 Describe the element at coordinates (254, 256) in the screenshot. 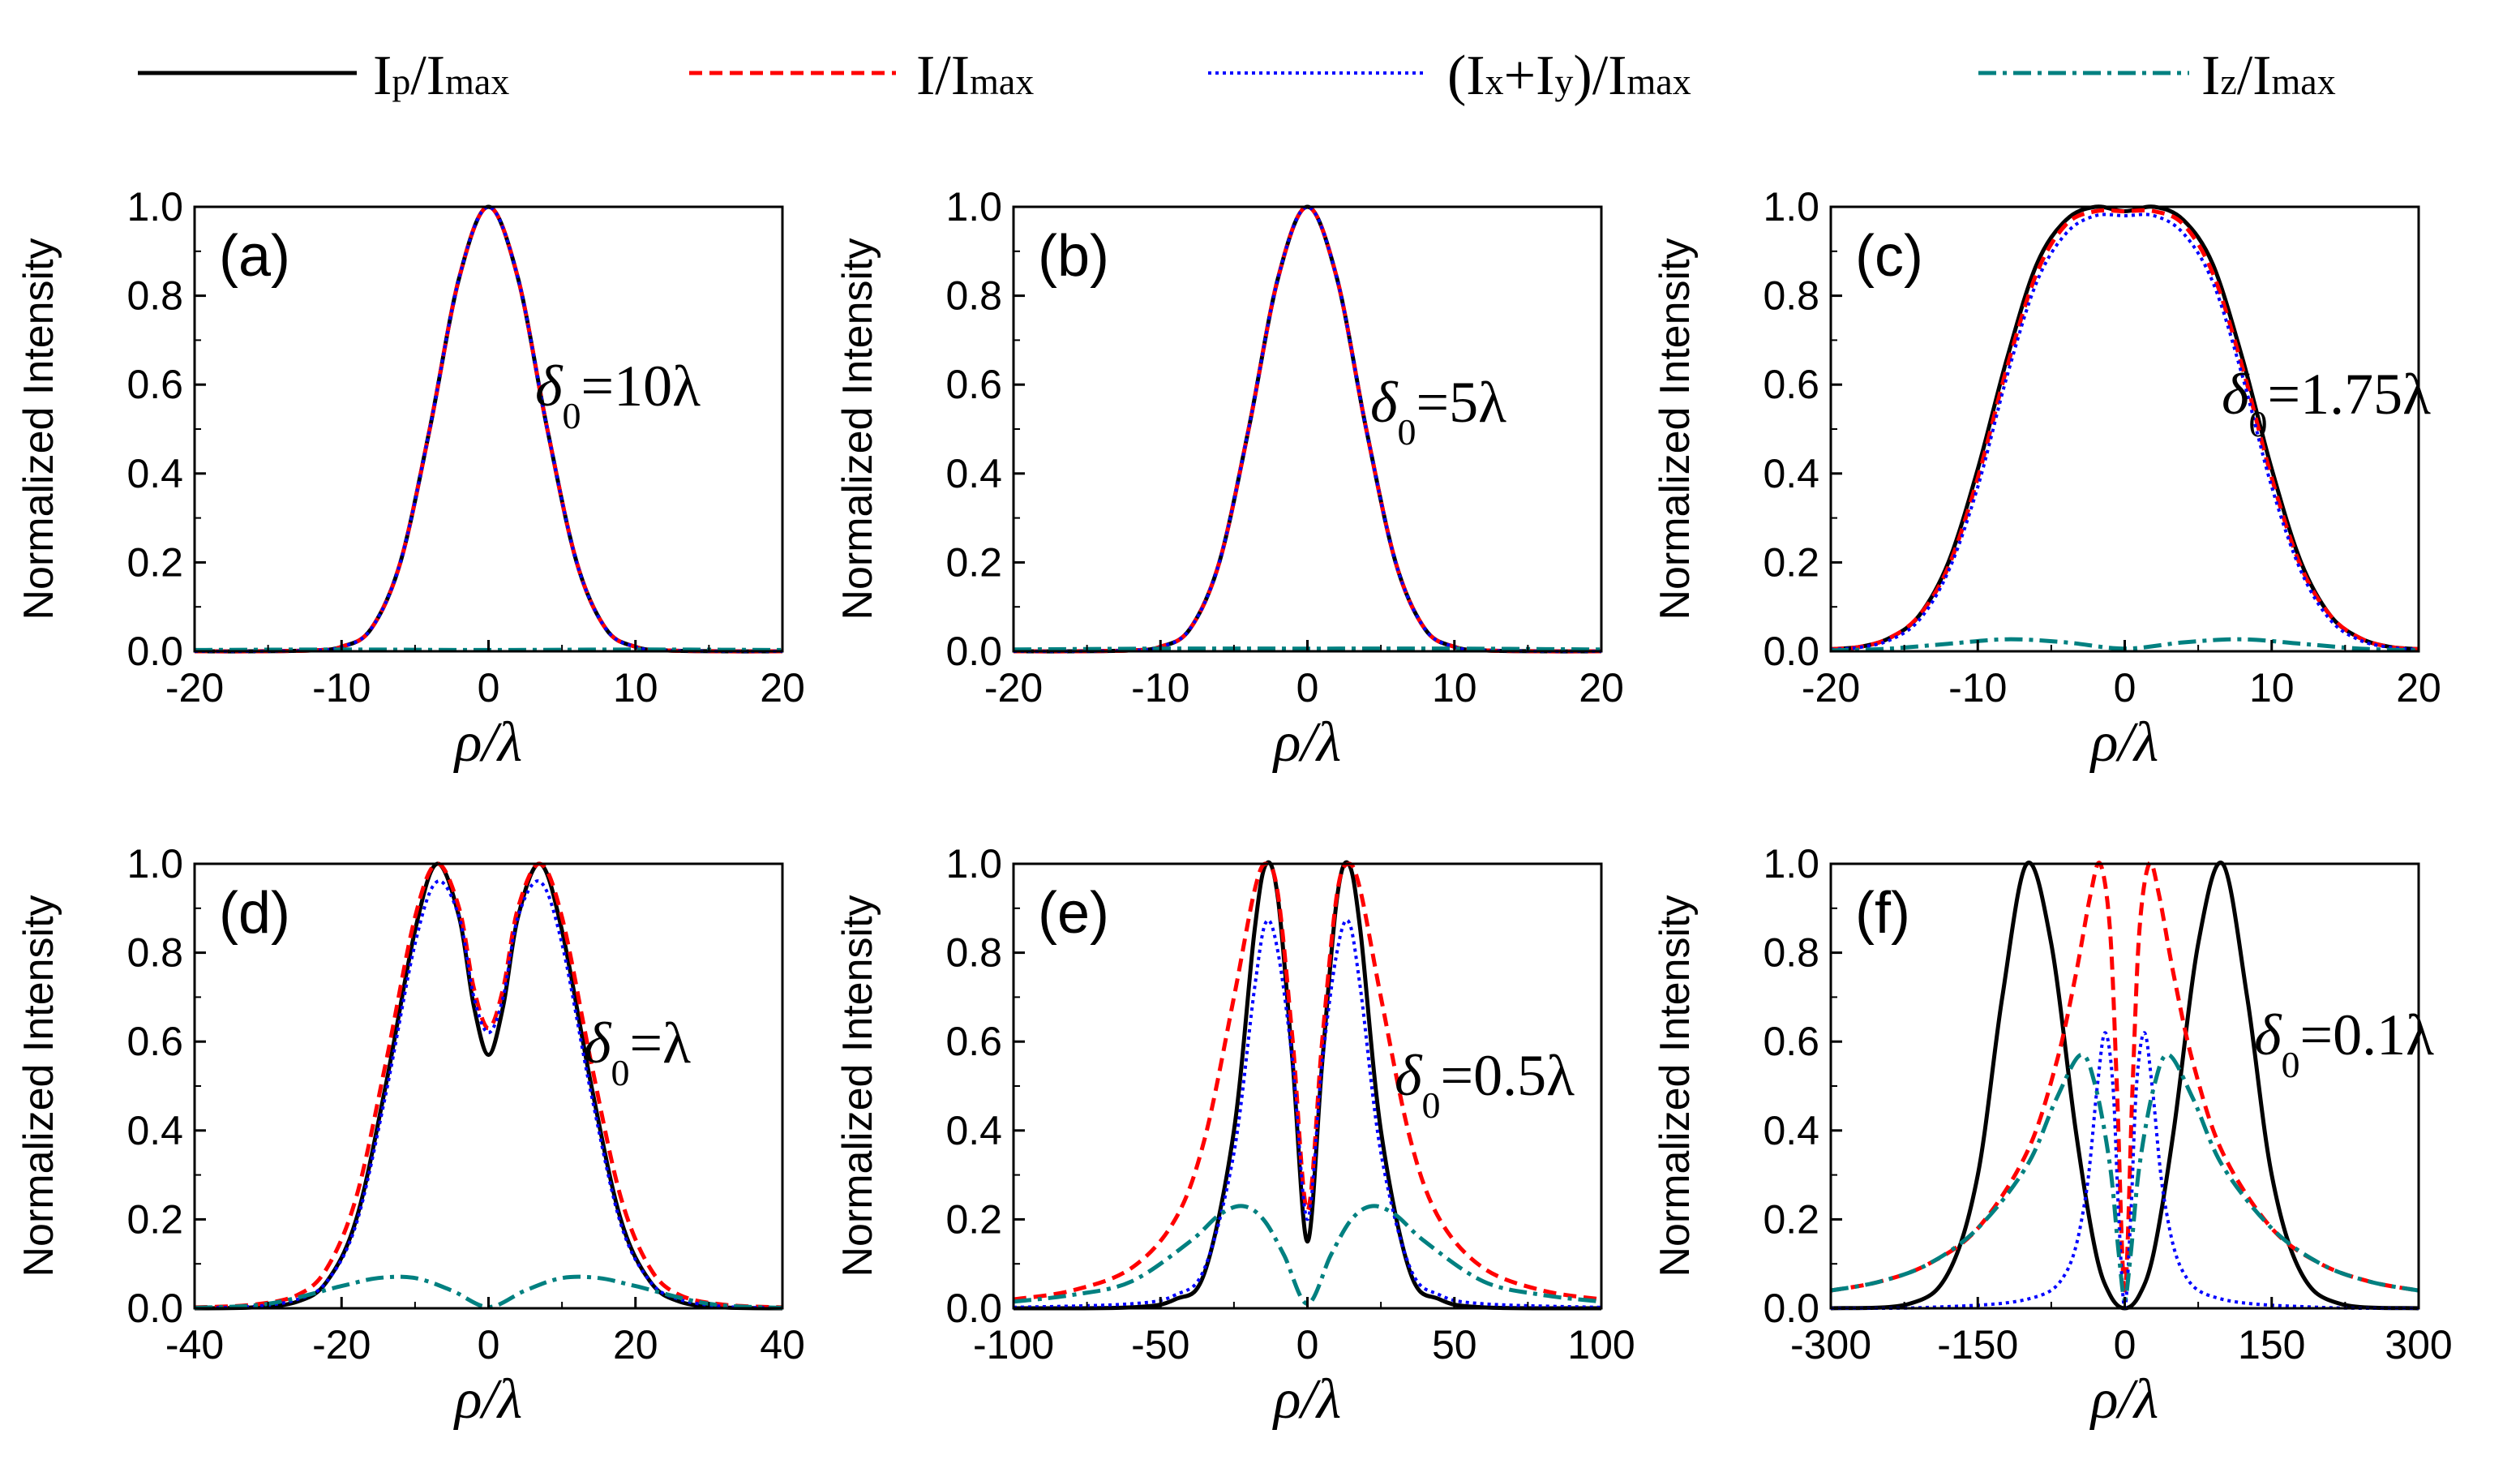

I see `panel-label: (a)` at that location.